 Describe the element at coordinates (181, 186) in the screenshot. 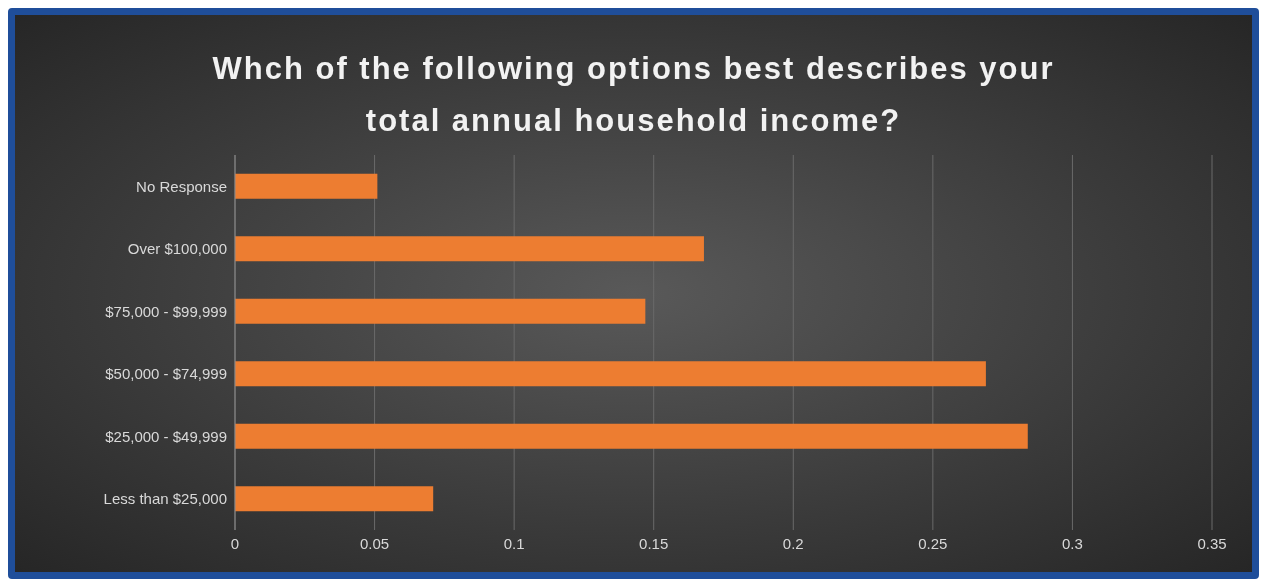

I see `y-tick-label: No Response` at that location.